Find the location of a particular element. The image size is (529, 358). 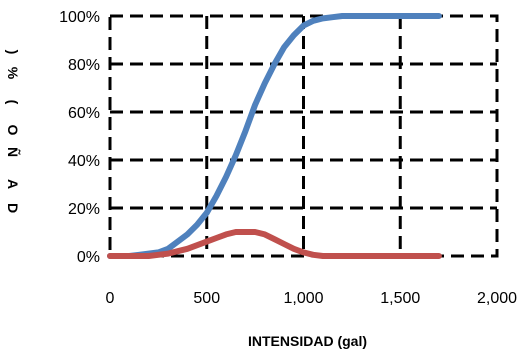

y-tick-label: 20% is located at coordinates (84, 209).